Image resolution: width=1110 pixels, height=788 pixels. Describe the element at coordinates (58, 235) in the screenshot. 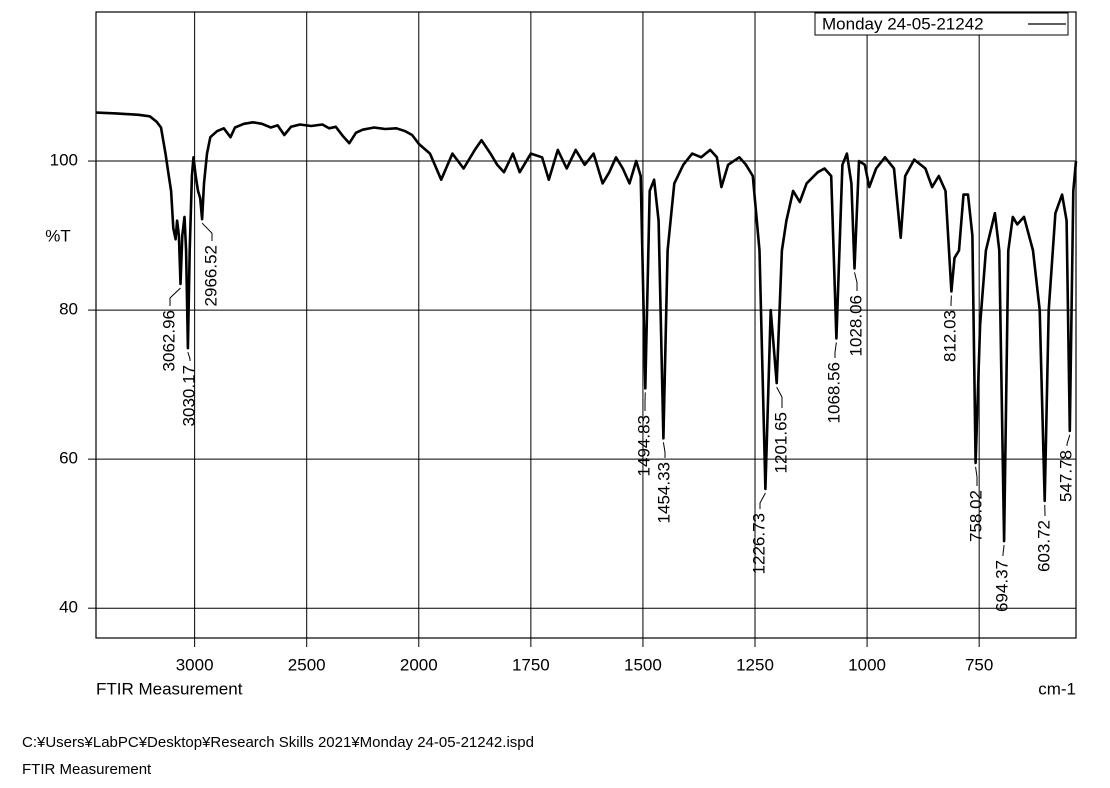

I see `y-axis-label: %T` at that location.